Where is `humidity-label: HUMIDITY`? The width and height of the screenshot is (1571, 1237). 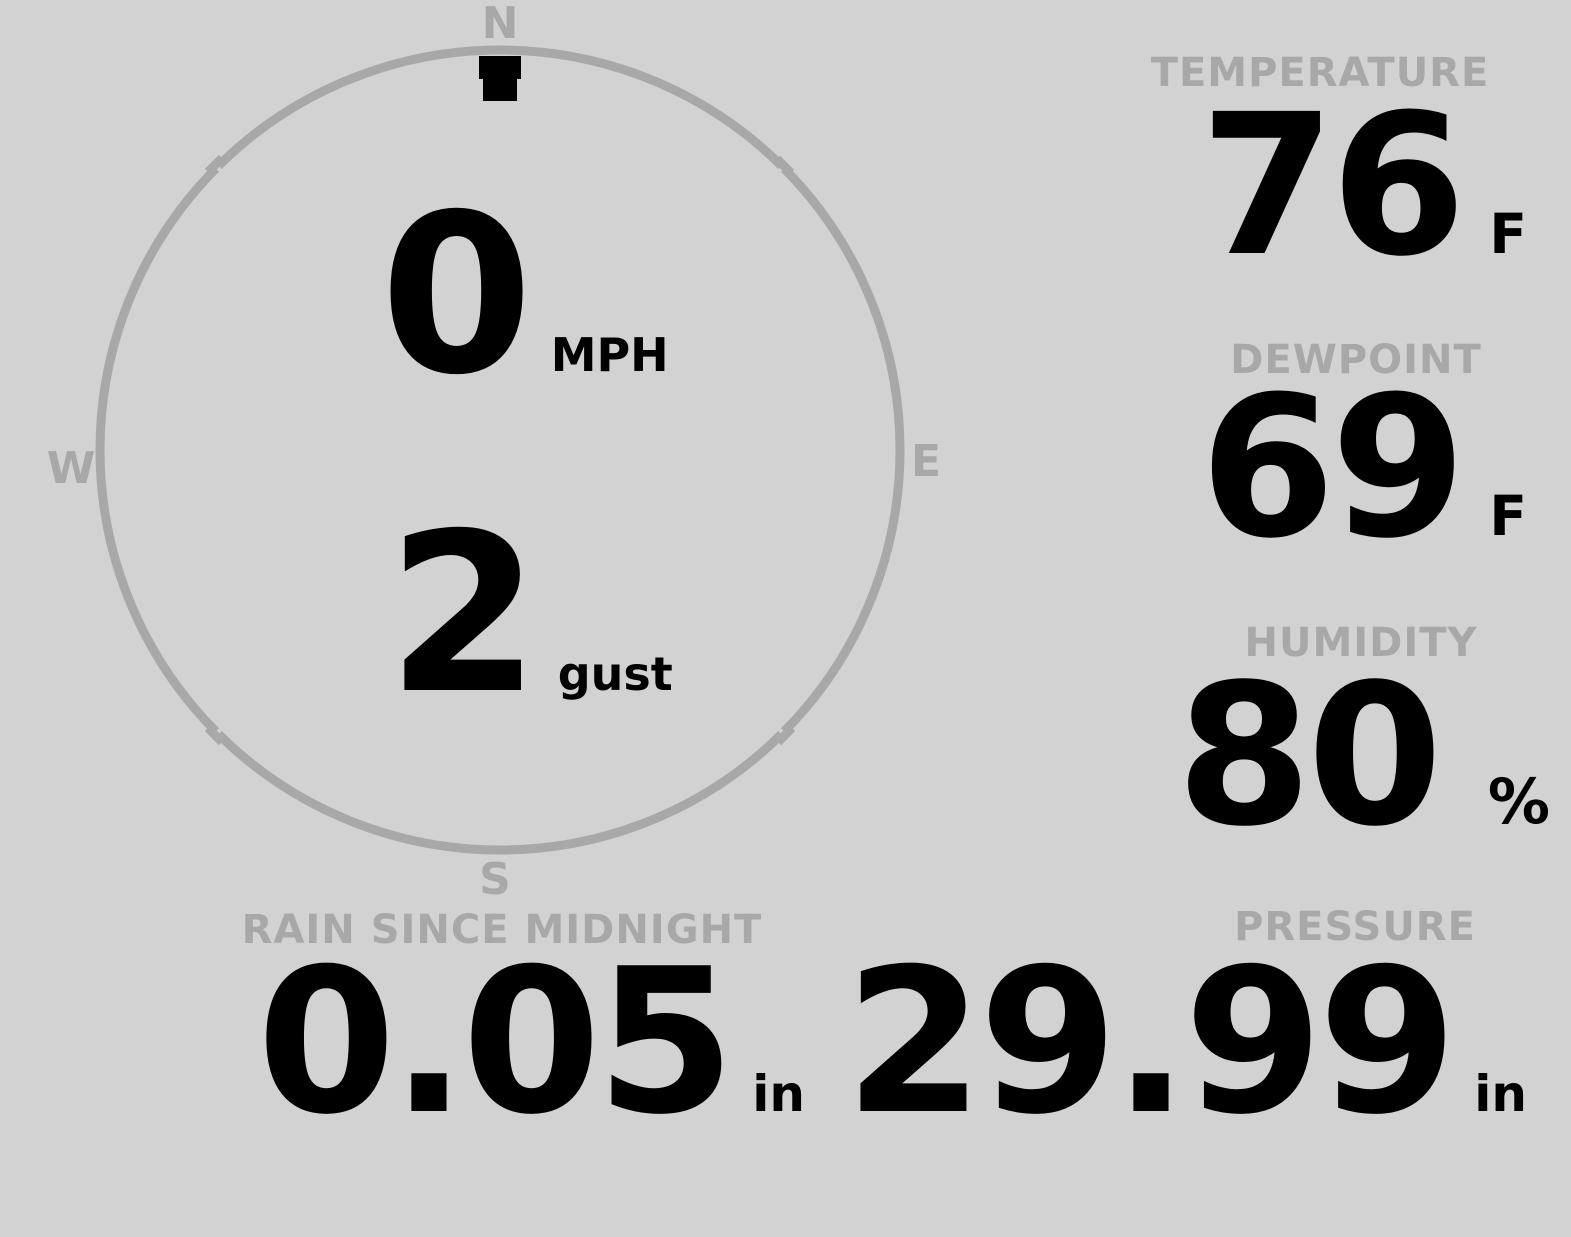 humidity-label: HUMIDITY is located at coordinates (1361, 643).